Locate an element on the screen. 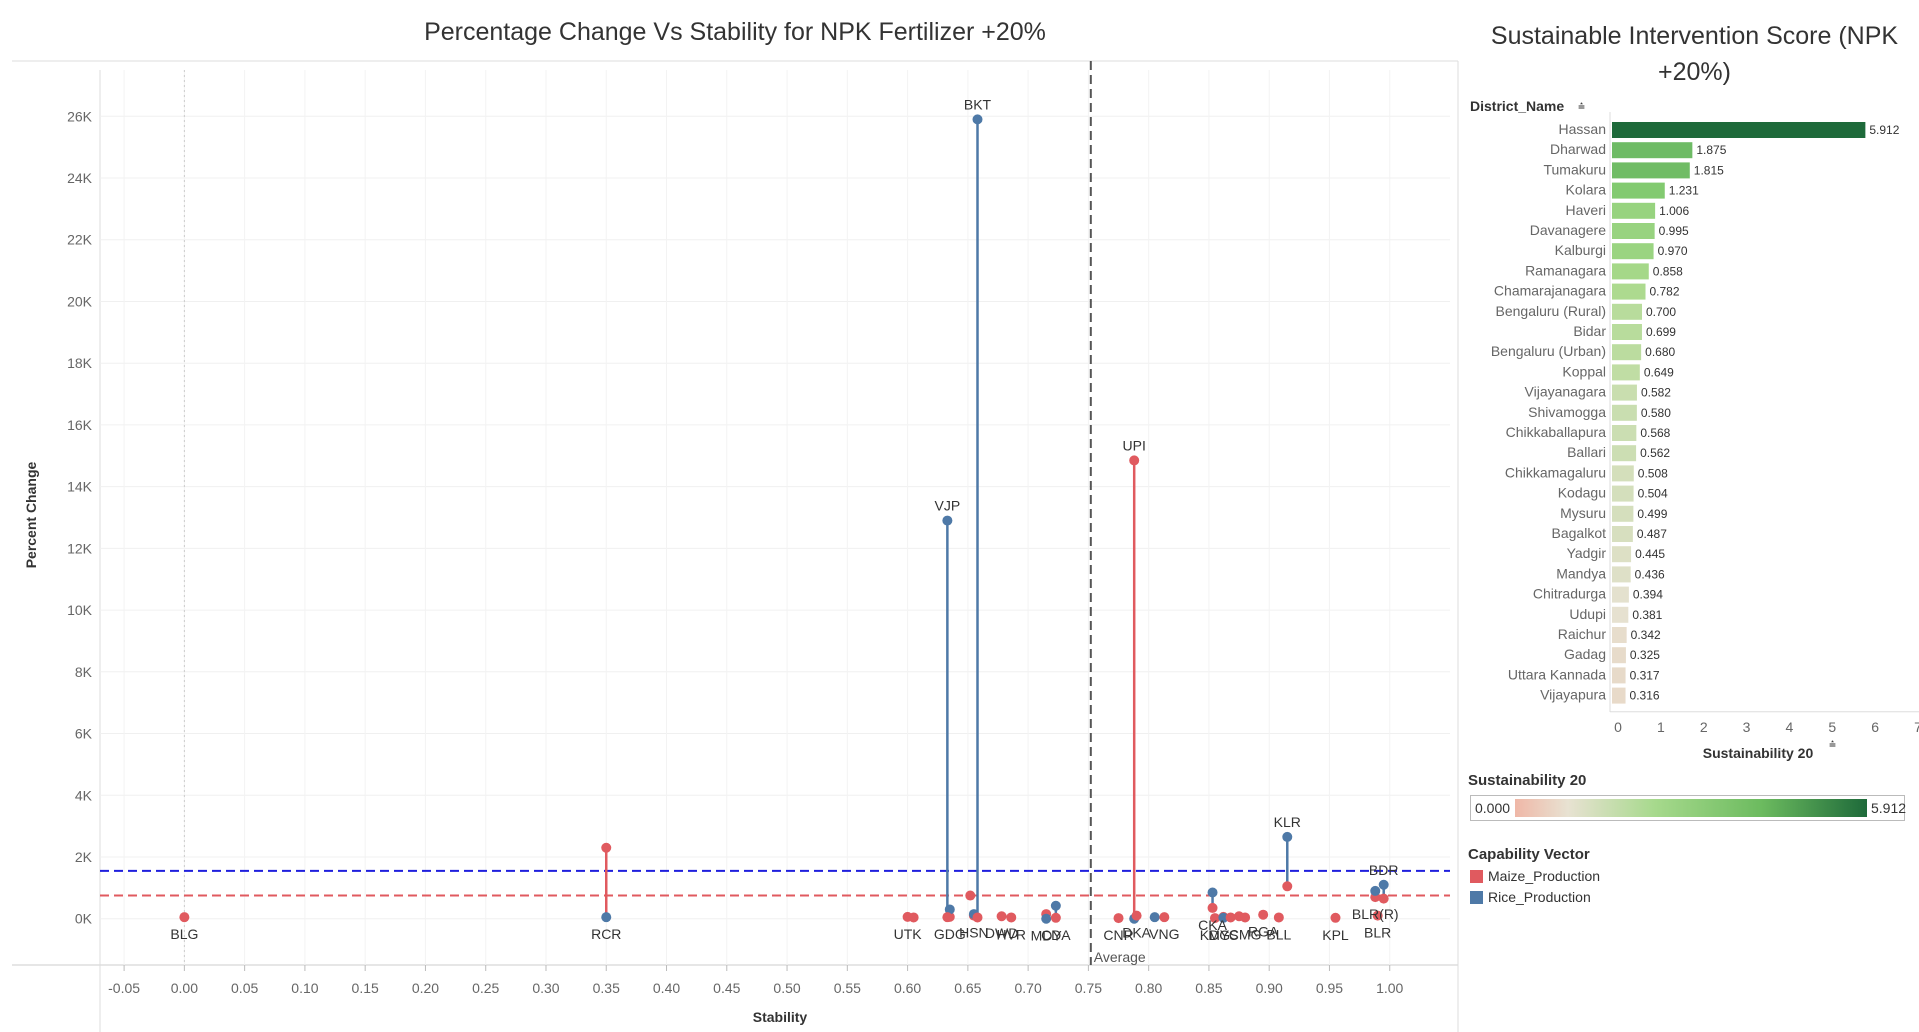 The image size is (1919, 1032). bar-value-label: 0.381 is located at coordinates (1647, 615).